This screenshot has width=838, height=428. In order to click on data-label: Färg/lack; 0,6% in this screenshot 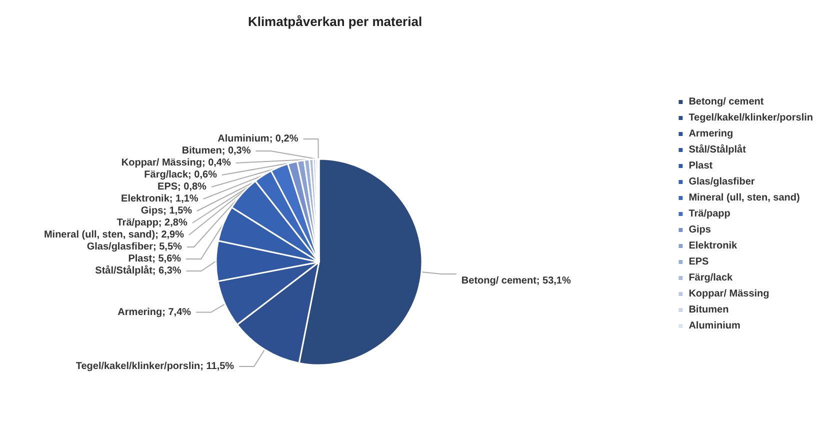, I will do `click(181, 175)`.